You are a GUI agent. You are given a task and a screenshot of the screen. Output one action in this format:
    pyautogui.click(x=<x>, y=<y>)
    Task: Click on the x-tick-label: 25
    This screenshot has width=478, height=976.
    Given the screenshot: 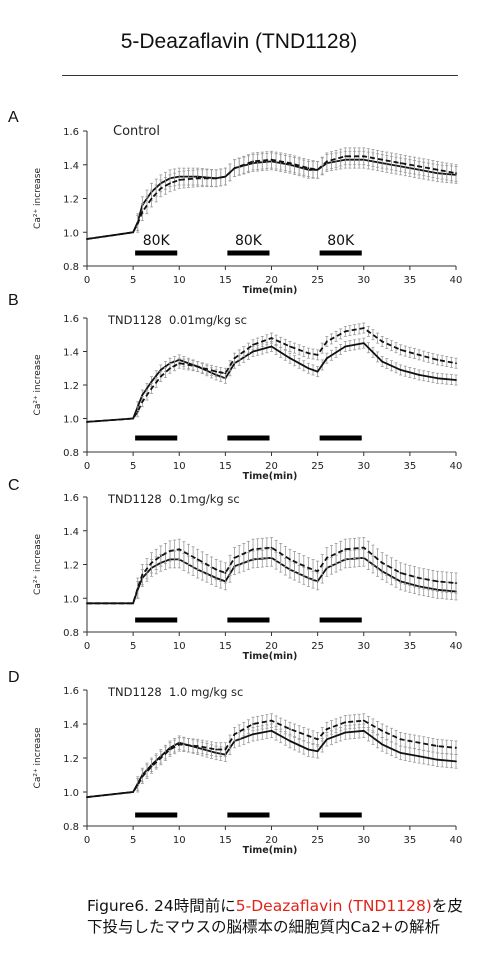 What is the action you would take?
    pyautogui.click(x=317, y=466)
    